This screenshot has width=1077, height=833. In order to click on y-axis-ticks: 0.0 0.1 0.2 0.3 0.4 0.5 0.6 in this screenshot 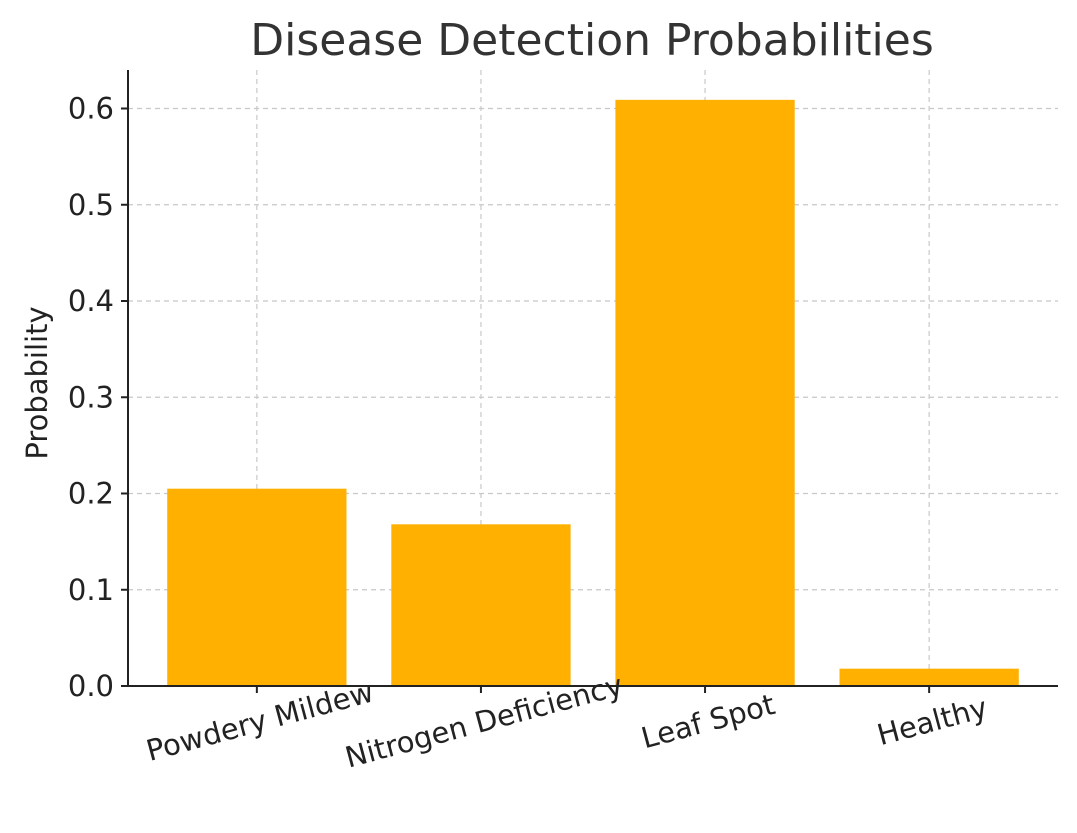, I will do `click(98, 397)`.